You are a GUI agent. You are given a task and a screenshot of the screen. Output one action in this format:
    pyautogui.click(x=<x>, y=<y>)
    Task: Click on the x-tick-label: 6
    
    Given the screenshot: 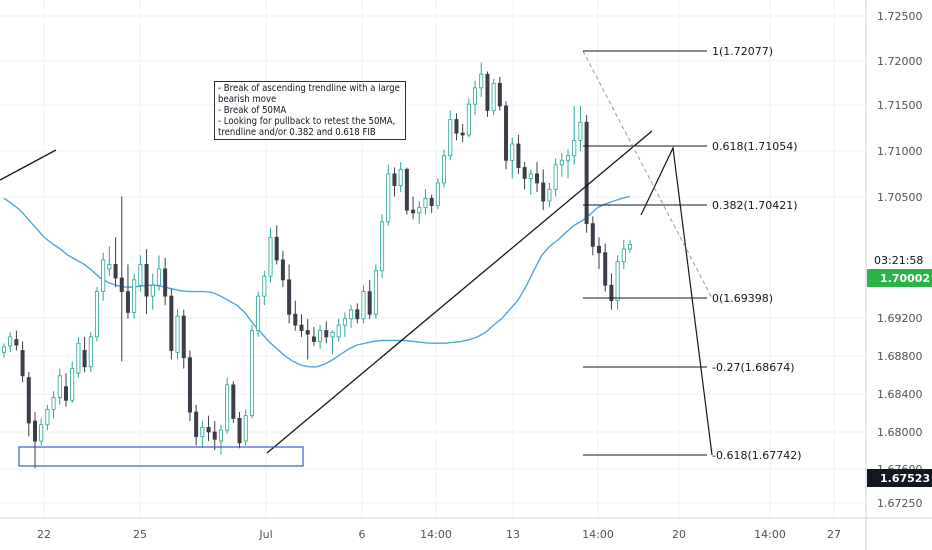 What is the action you would take?
    pyautogui.click(x=362, y=534)
    